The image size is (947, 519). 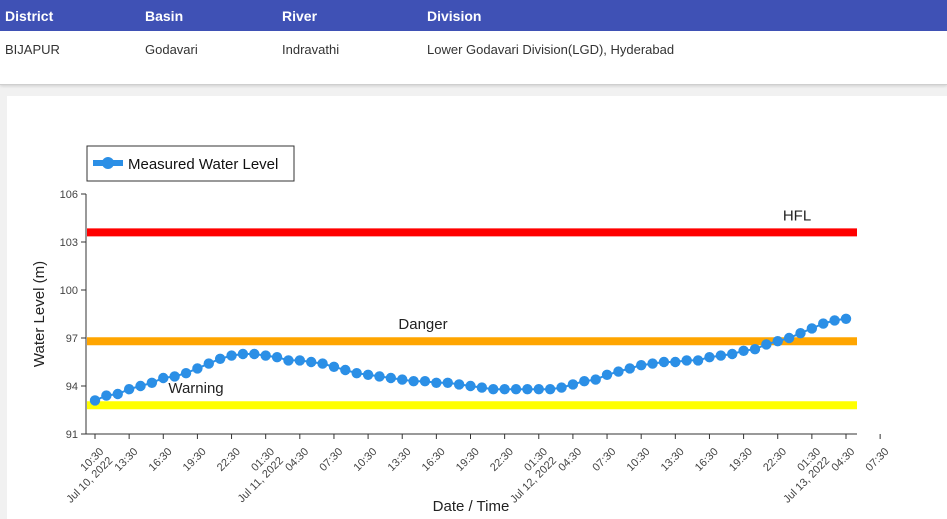 I want to click on x-axis-title: Date / Time, so click(x=471, y=506).